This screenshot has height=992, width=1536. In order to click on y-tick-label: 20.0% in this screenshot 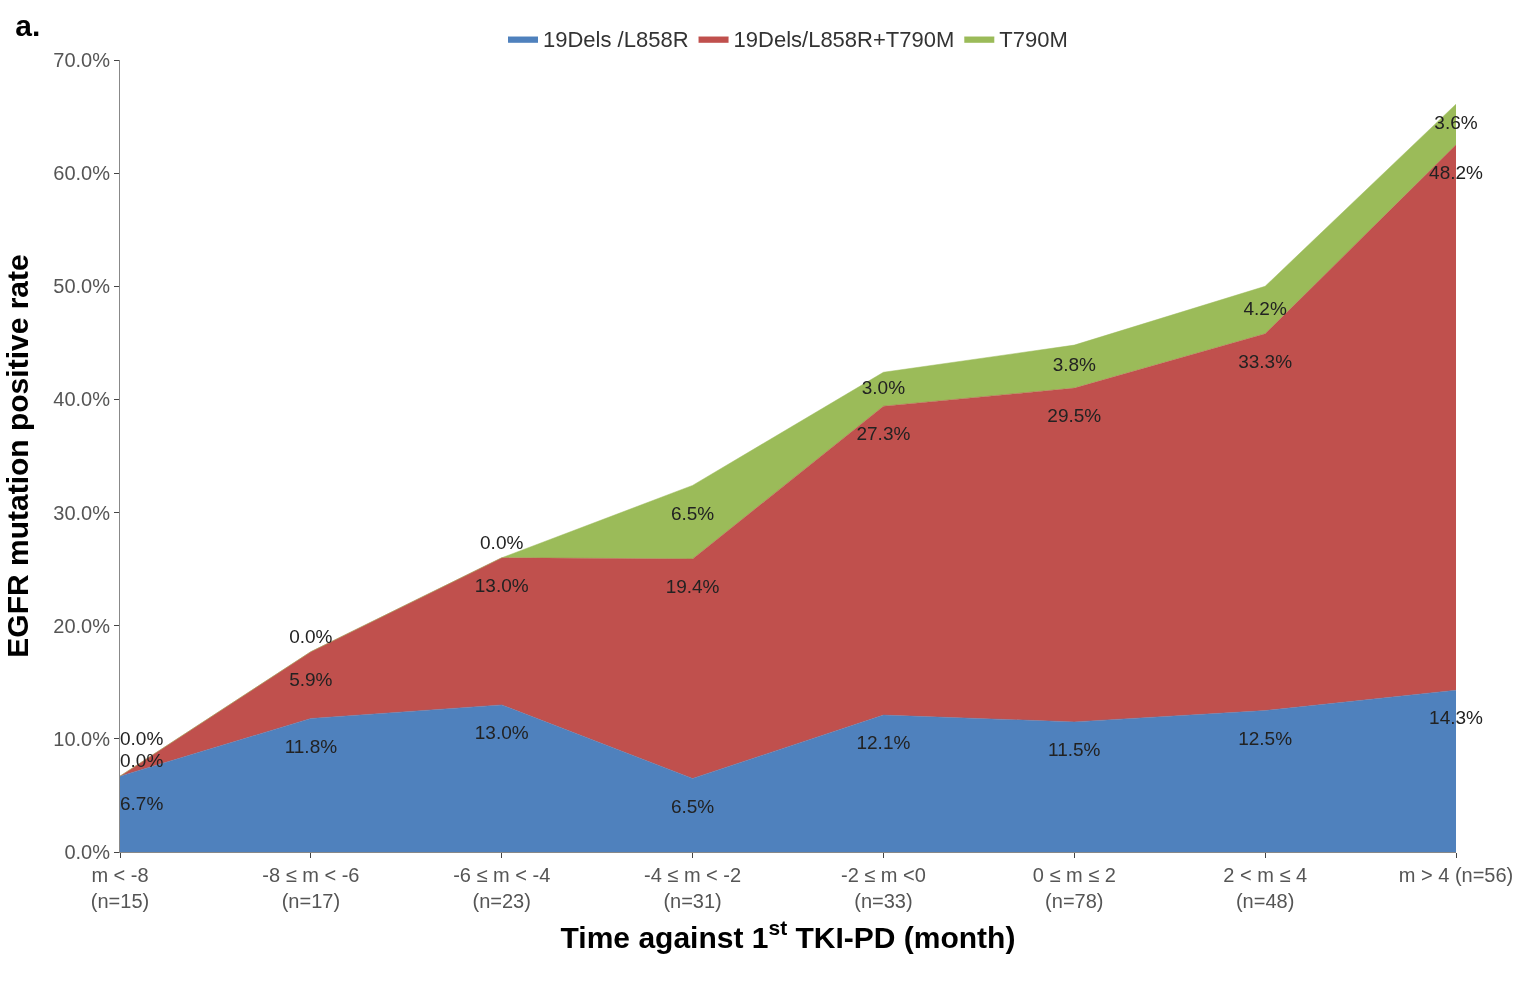, I will do `click(82, 625)`.